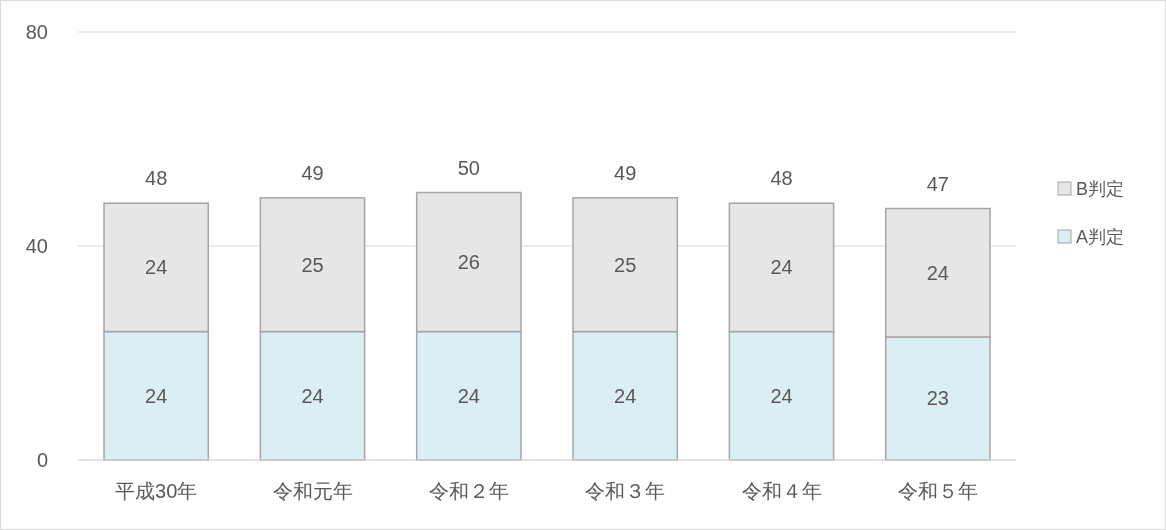 The width and height of the screenshot is (1166, 530). What do you see at coordinates (468, 167) in the screenshot?
I see `total-label: 50` at bounding box center [468, 167].